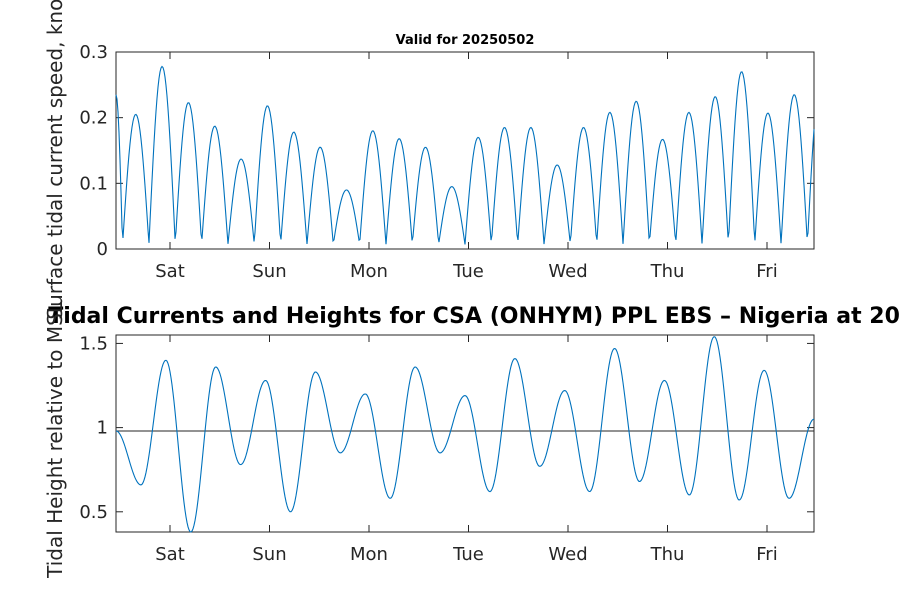 Image resolution: width=900 pixels, height=600 pixels. What do you see at coordinates (55, 160) in the screenshot?
I see `current-y-axis-label: Surface tidal current speed, knots` at bounding box center [55, 160].